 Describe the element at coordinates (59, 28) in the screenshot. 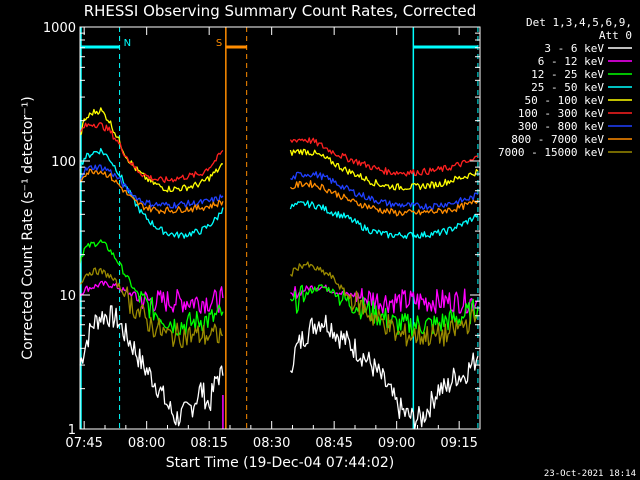

I see `y-tick-label: 1000` at that location.